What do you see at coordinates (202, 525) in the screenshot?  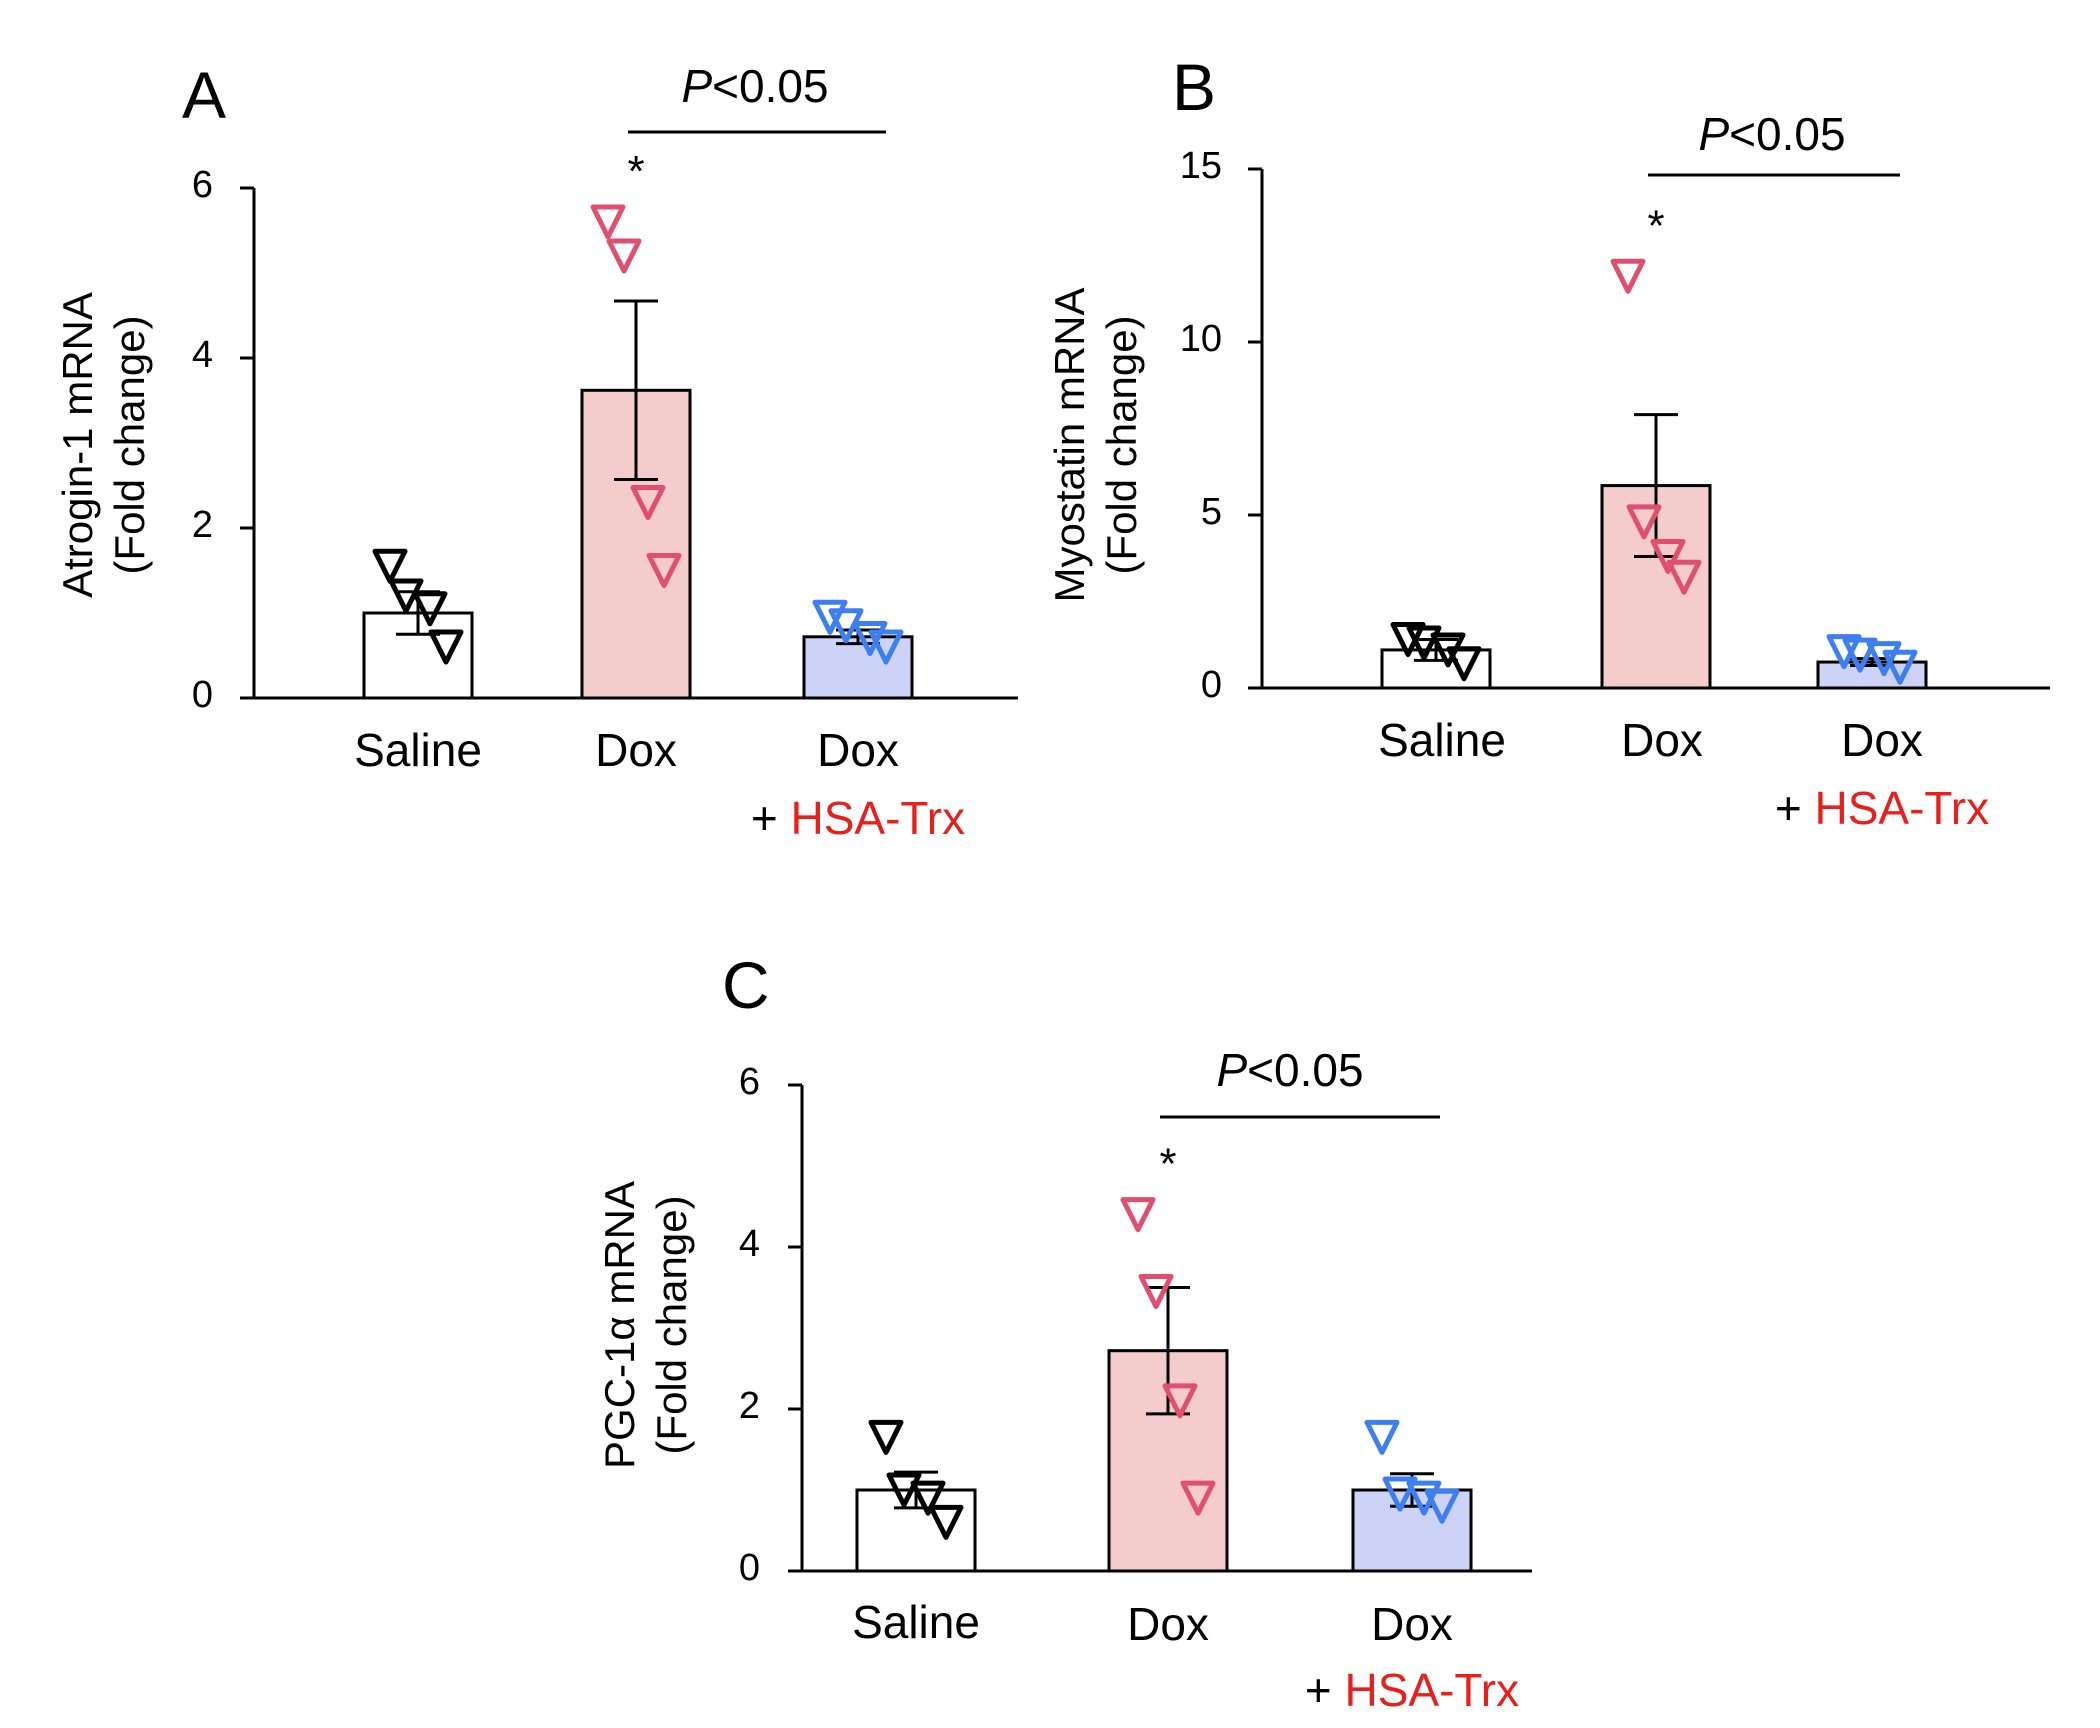 I see `panel-a-ytick-2: 2` at bounding box center [202, 525].